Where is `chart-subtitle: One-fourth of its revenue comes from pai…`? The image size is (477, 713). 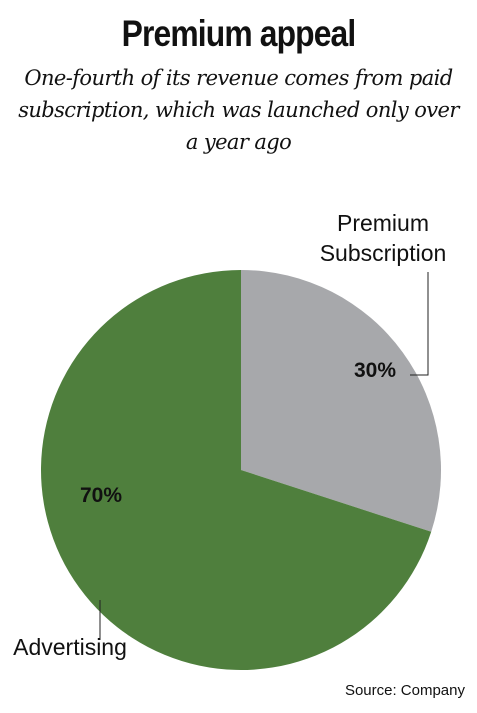 chart-subtitle: One-fourth of its revenue comes from pai… is located at coordinates (238, 110).